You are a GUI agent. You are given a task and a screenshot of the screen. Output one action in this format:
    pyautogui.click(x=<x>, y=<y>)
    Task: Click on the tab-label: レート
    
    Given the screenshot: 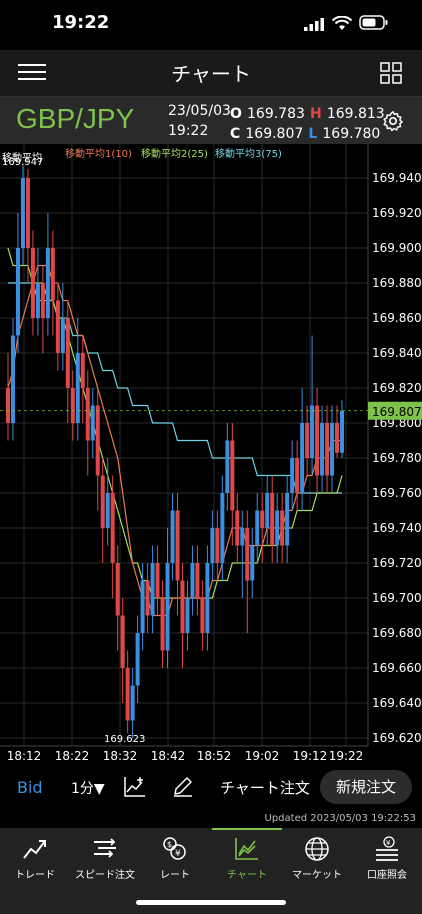 What is the action you would take?
    pyautogui.click(x=175, y=875)
    